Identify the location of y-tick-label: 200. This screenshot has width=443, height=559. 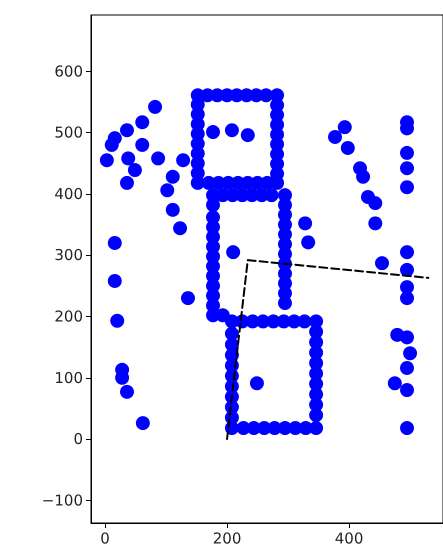
(68, 316).